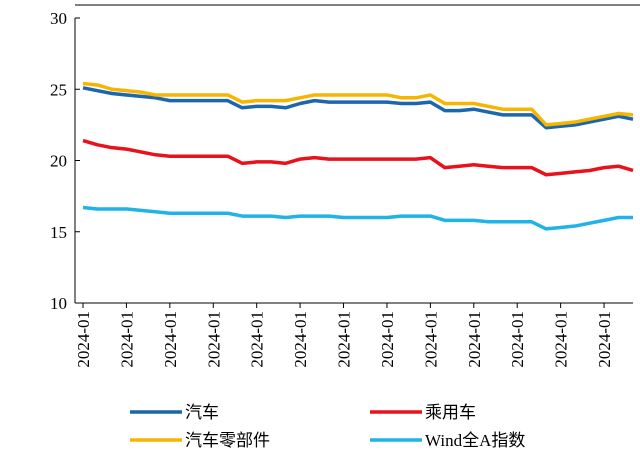  Describe the element at coordinates (58, 161) in the screenshot. I see `y-tick-label: 20` at that location.